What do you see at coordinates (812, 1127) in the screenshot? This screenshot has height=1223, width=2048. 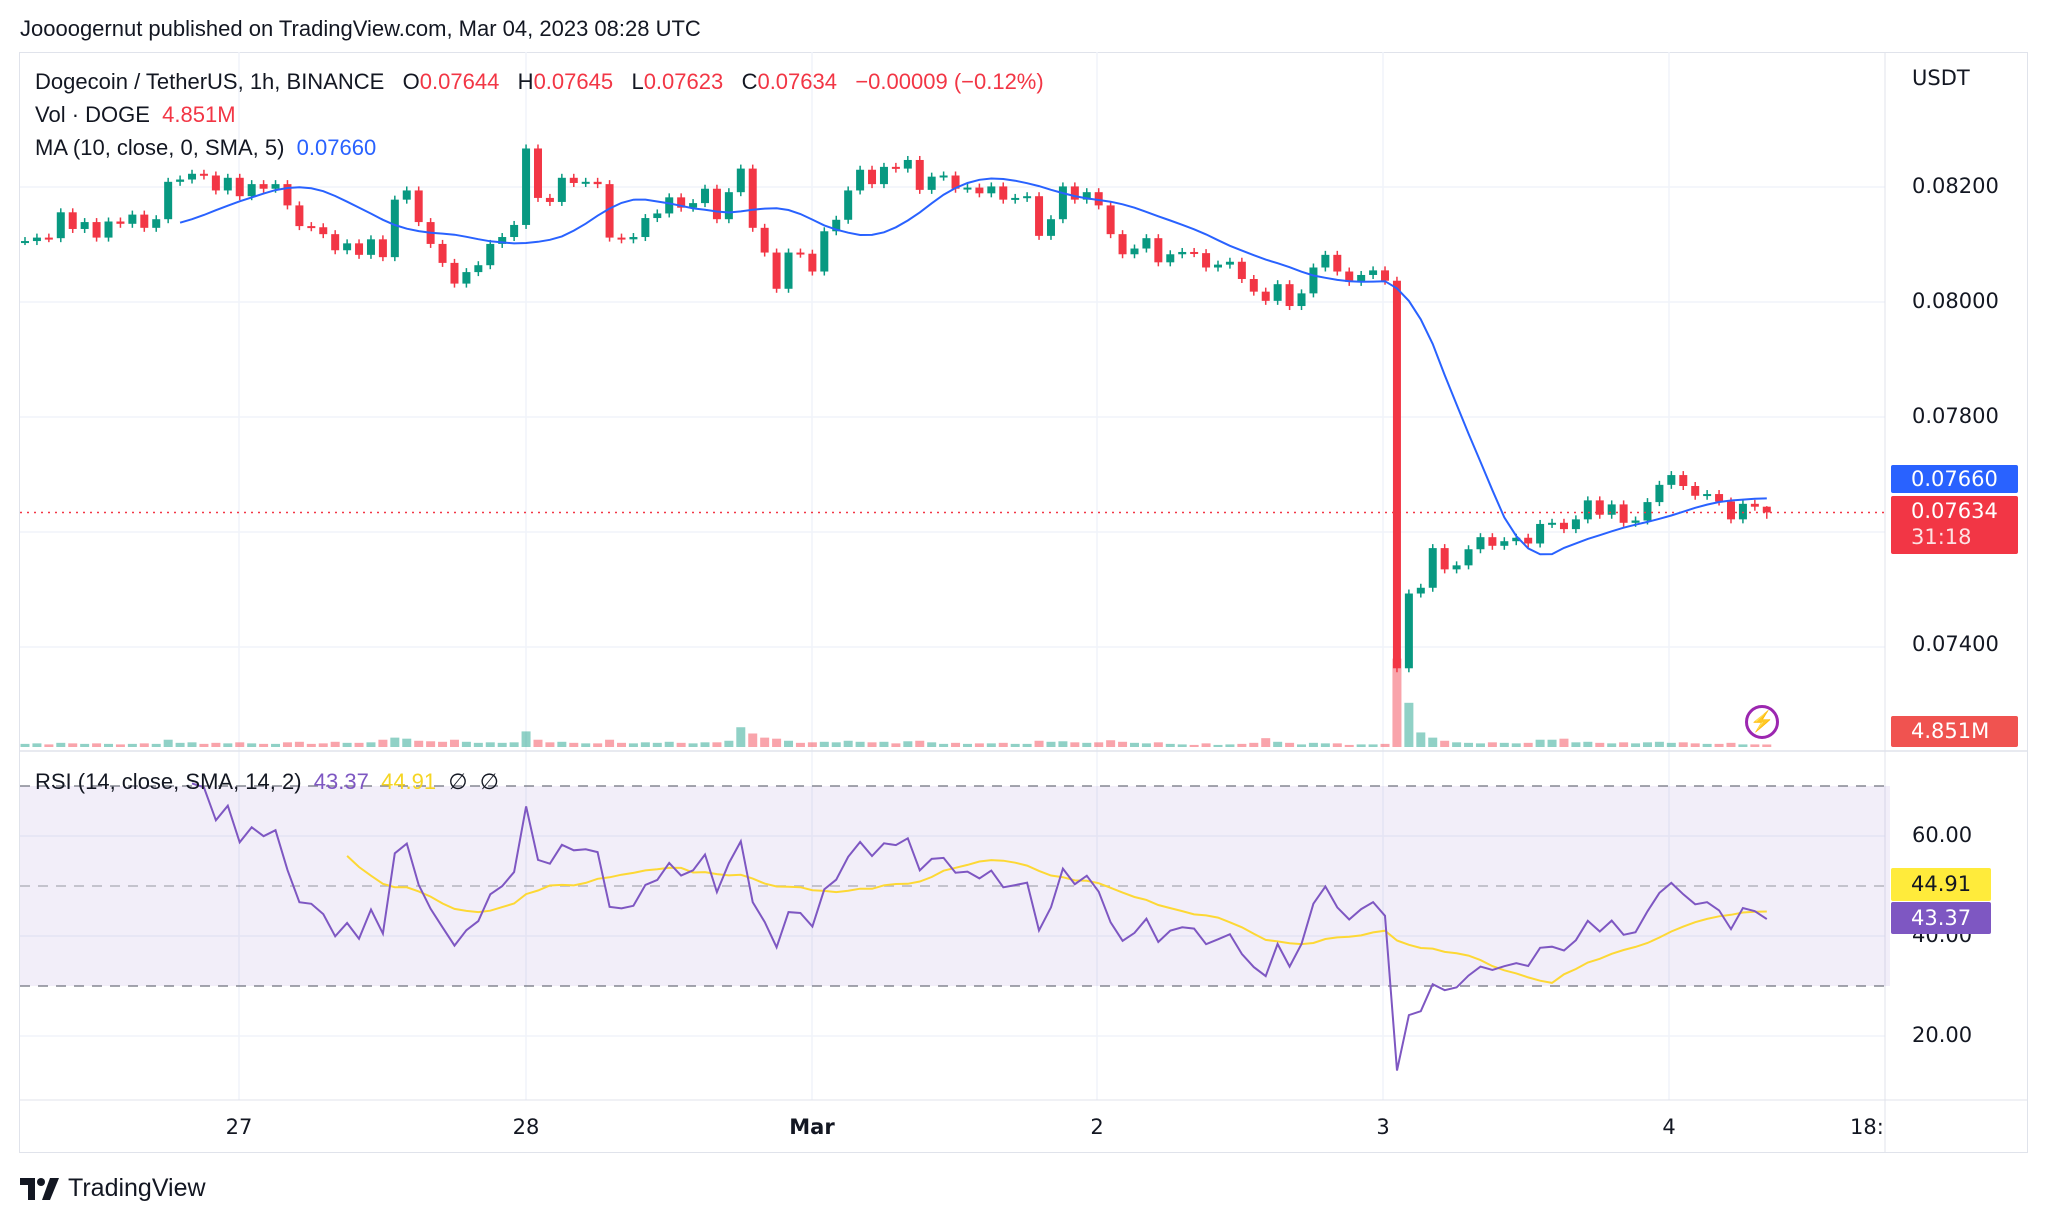 I see `time-tick: Mar` at bounding box center [812, 1127].